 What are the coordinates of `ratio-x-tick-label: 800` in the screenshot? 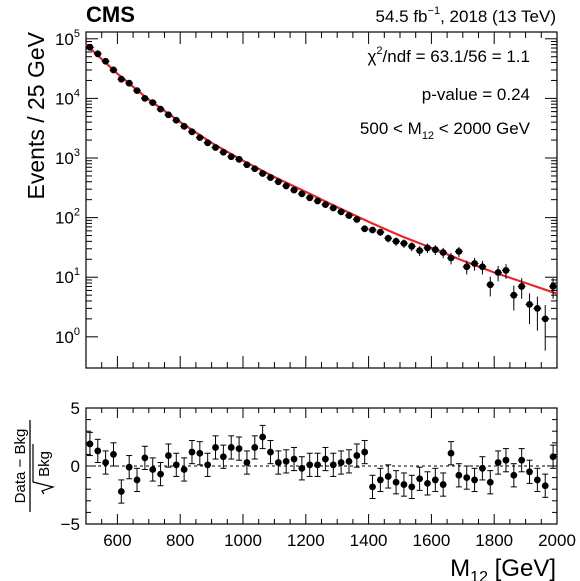 It's located at (180, 540).